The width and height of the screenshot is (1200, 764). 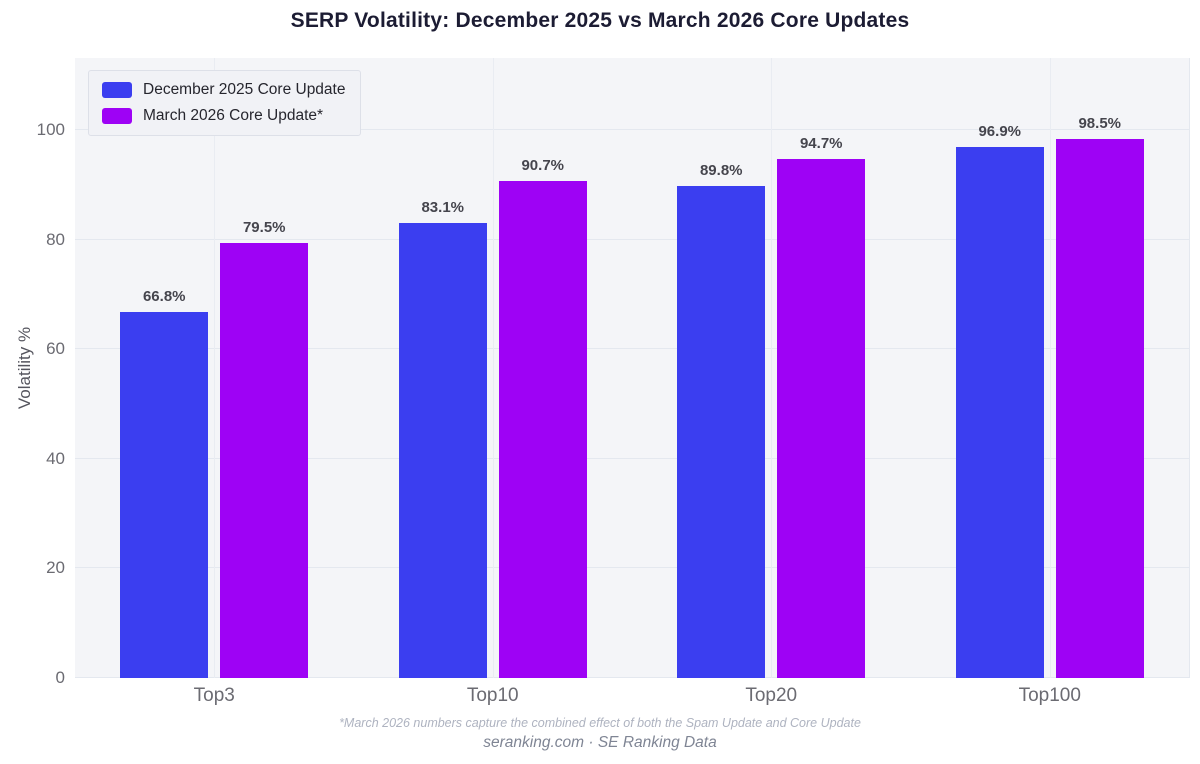 I want to click on x-tick-label: Top3, so click(x=214, y=695).